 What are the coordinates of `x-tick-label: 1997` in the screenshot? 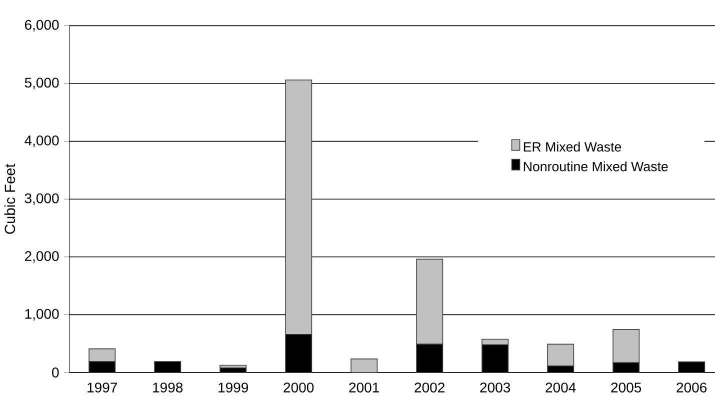 It's located at (102, 387).